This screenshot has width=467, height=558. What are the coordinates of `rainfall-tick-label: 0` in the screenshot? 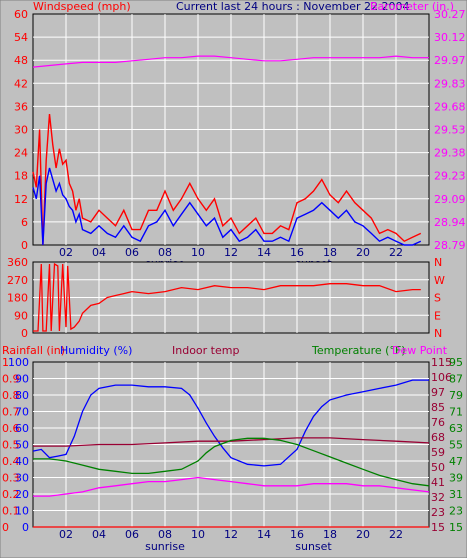 It's located at (5, 527).